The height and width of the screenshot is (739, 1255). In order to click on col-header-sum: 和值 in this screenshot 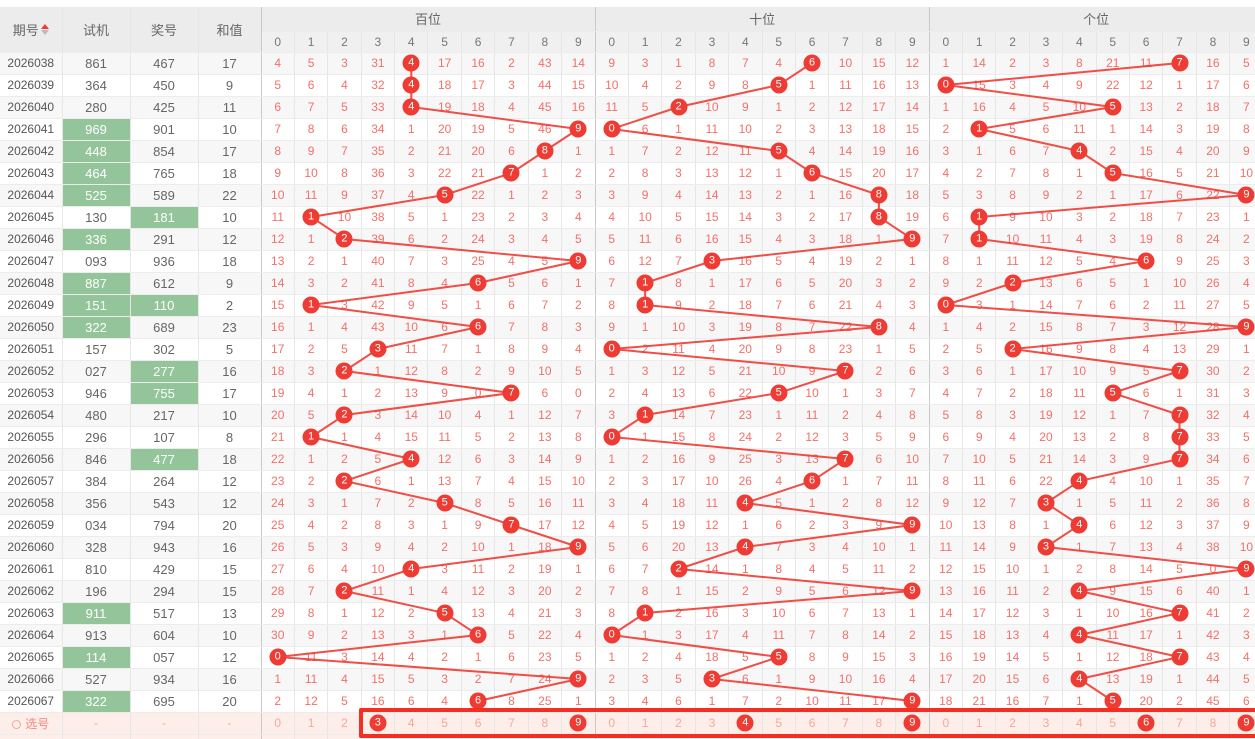, I will do `click(230, 30)`.